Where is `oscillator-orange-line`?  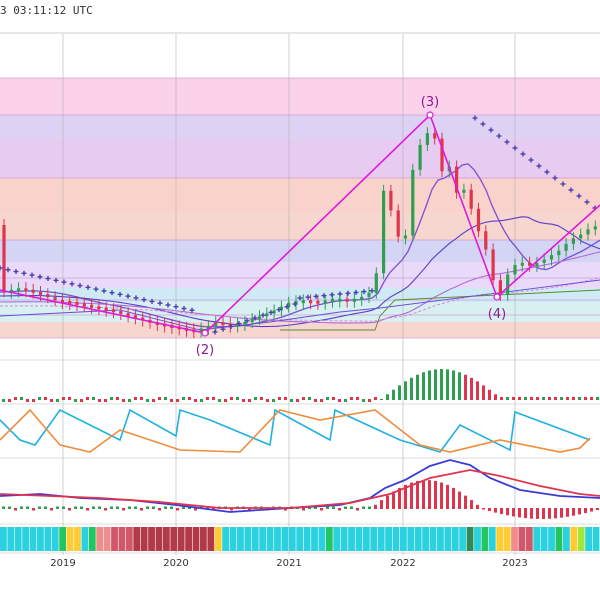
oscillator-orange-line is located at coordinates (295, 430).